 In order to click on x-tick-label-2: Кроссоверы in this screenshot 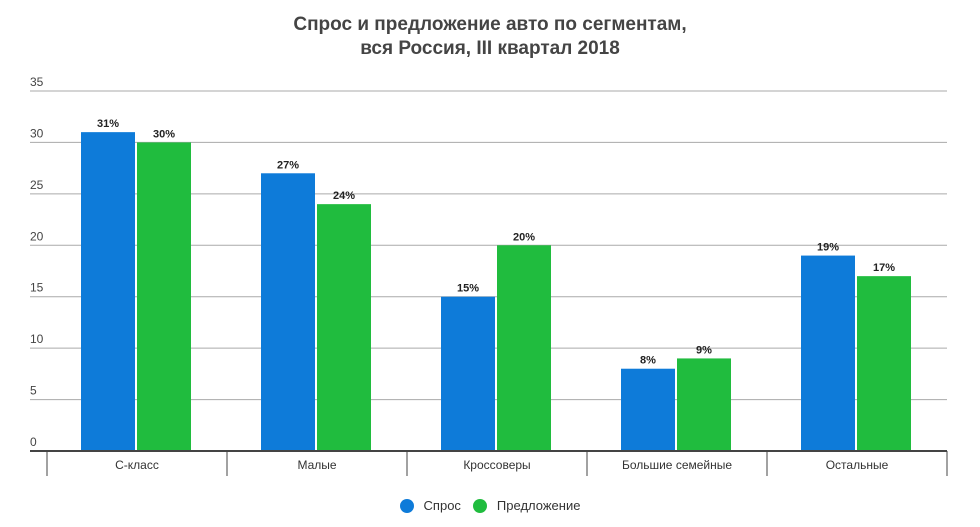, I will do `click(496, 465)`.